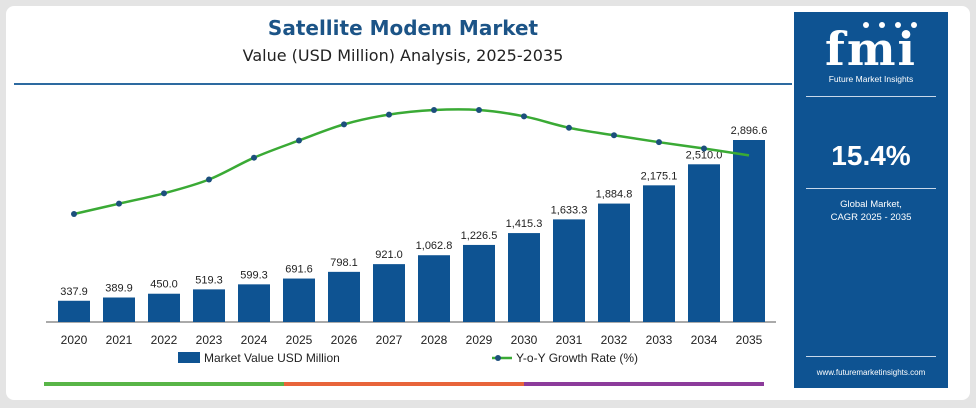  Describe the element at coordinates (189, 357) in the screenshot. I see `legend-bar-swatch` at that location.